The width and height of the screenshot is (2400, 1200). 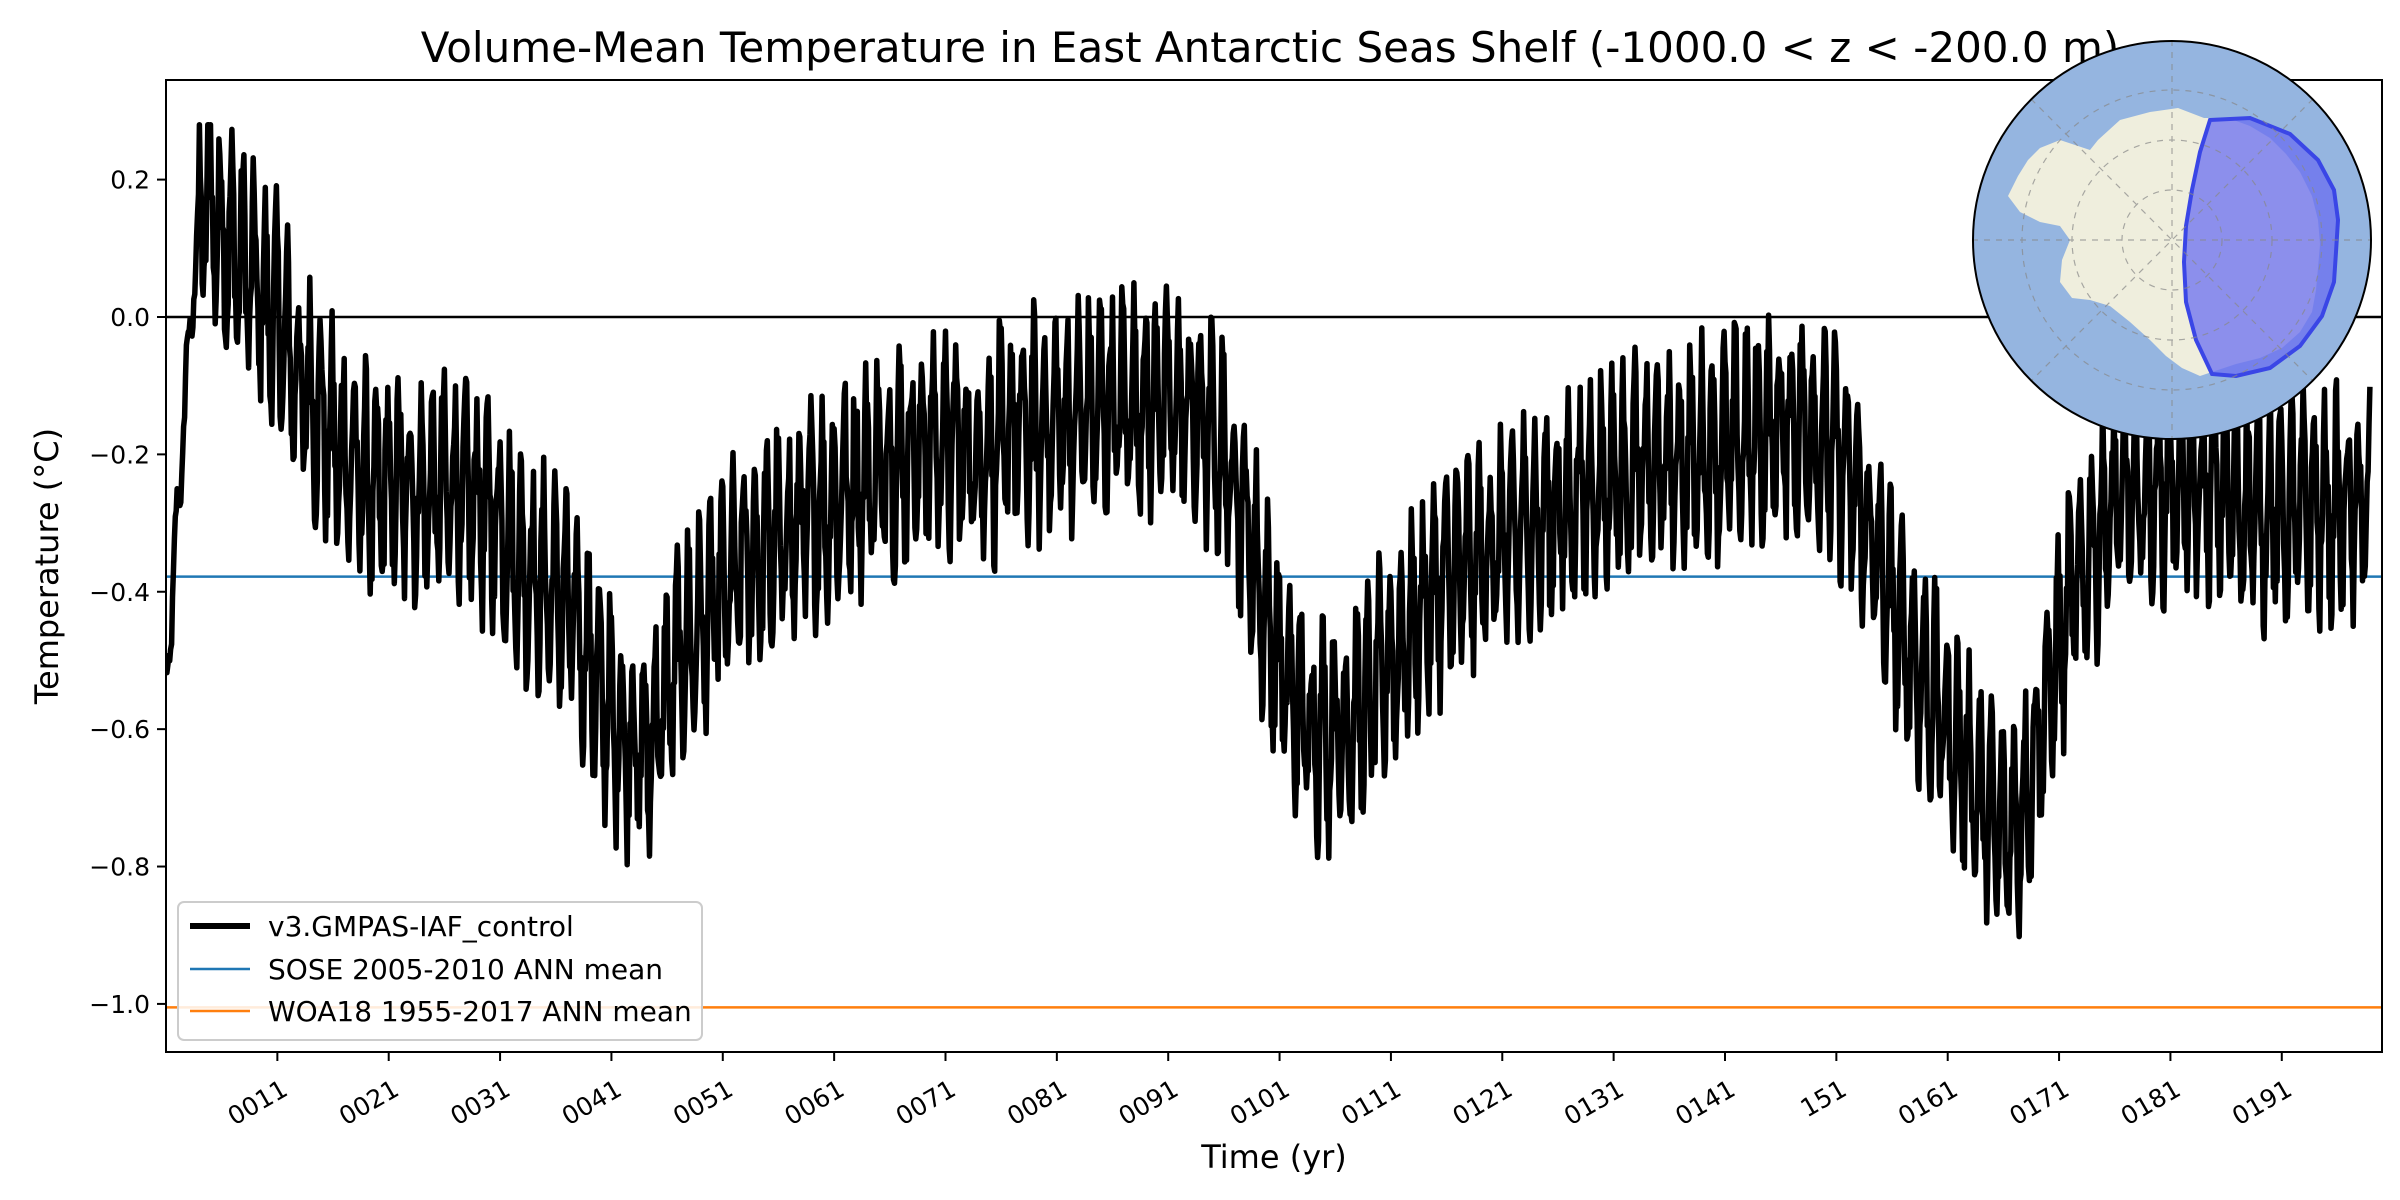 What do you see at coordinates (2039, 1102) in the screenshot?
I see `x-tick-label: 0171` at bounding box center [2039, 1102].